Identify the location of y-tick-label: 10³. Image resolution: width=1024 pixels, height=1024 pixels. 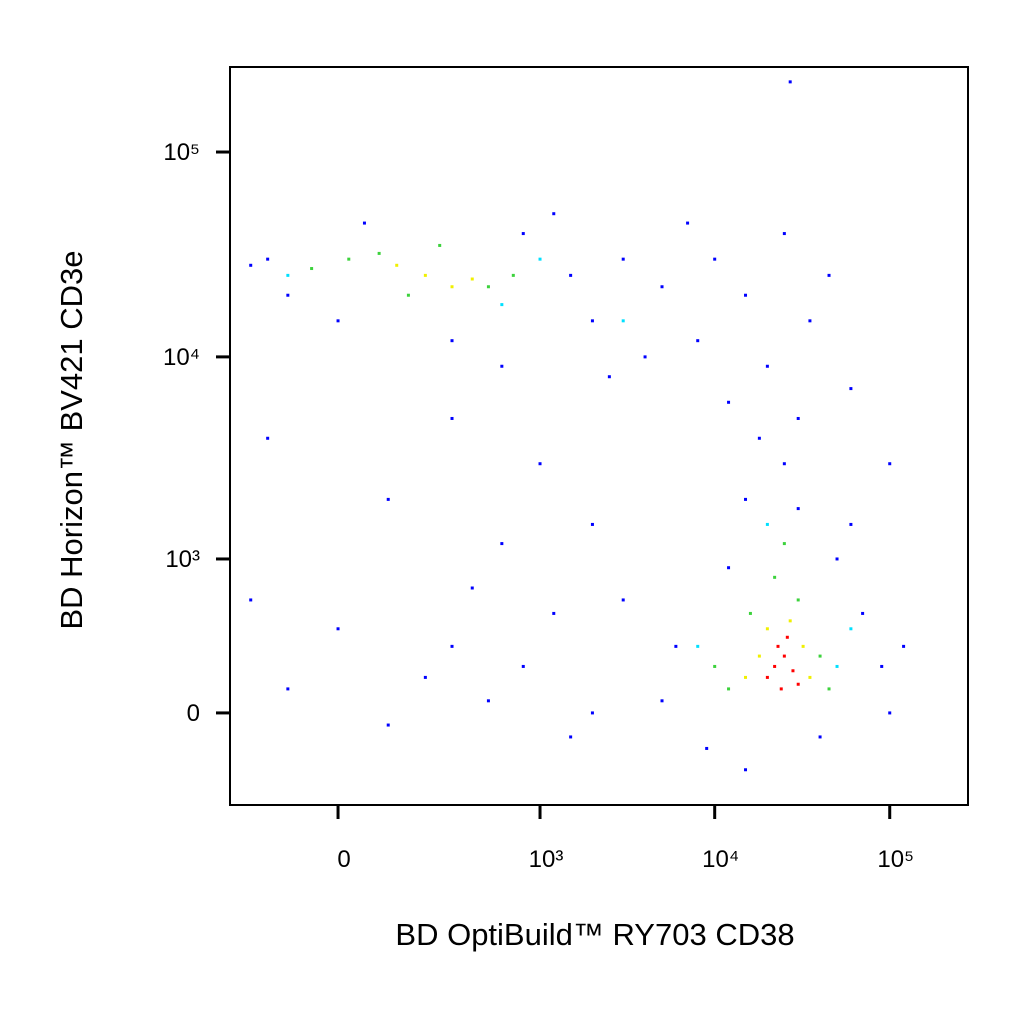
(182, 559).